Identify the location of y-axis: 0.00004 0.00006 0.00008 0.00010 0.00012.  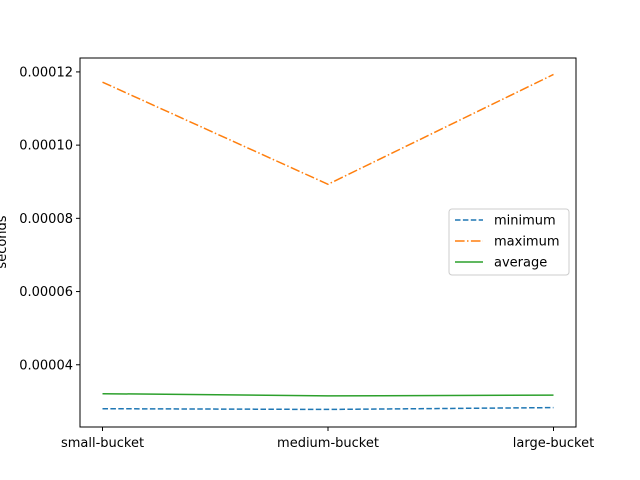
(49, 219).